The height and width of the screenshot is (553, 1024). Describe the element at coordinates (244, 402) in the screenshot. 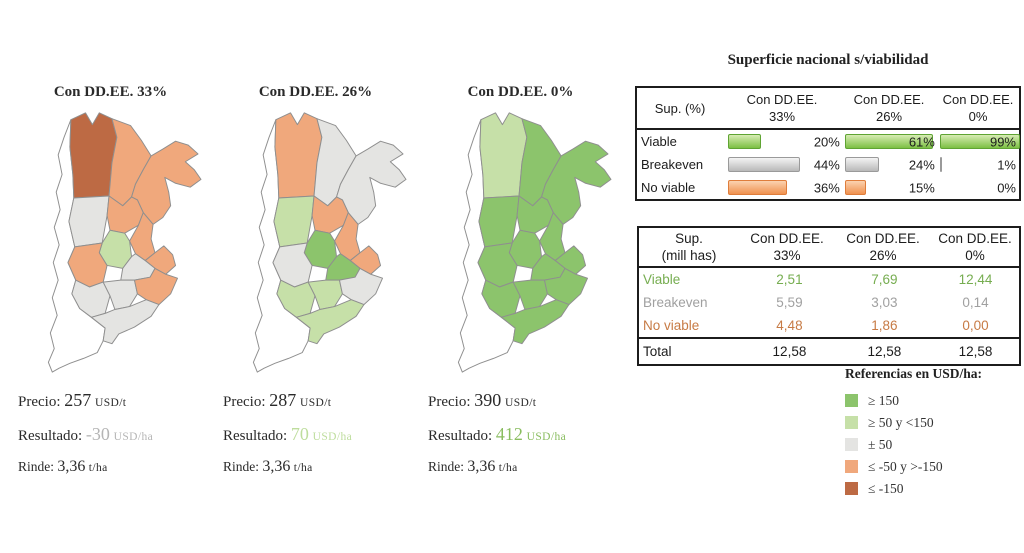

I see `precio-label: Precio:` at that location.